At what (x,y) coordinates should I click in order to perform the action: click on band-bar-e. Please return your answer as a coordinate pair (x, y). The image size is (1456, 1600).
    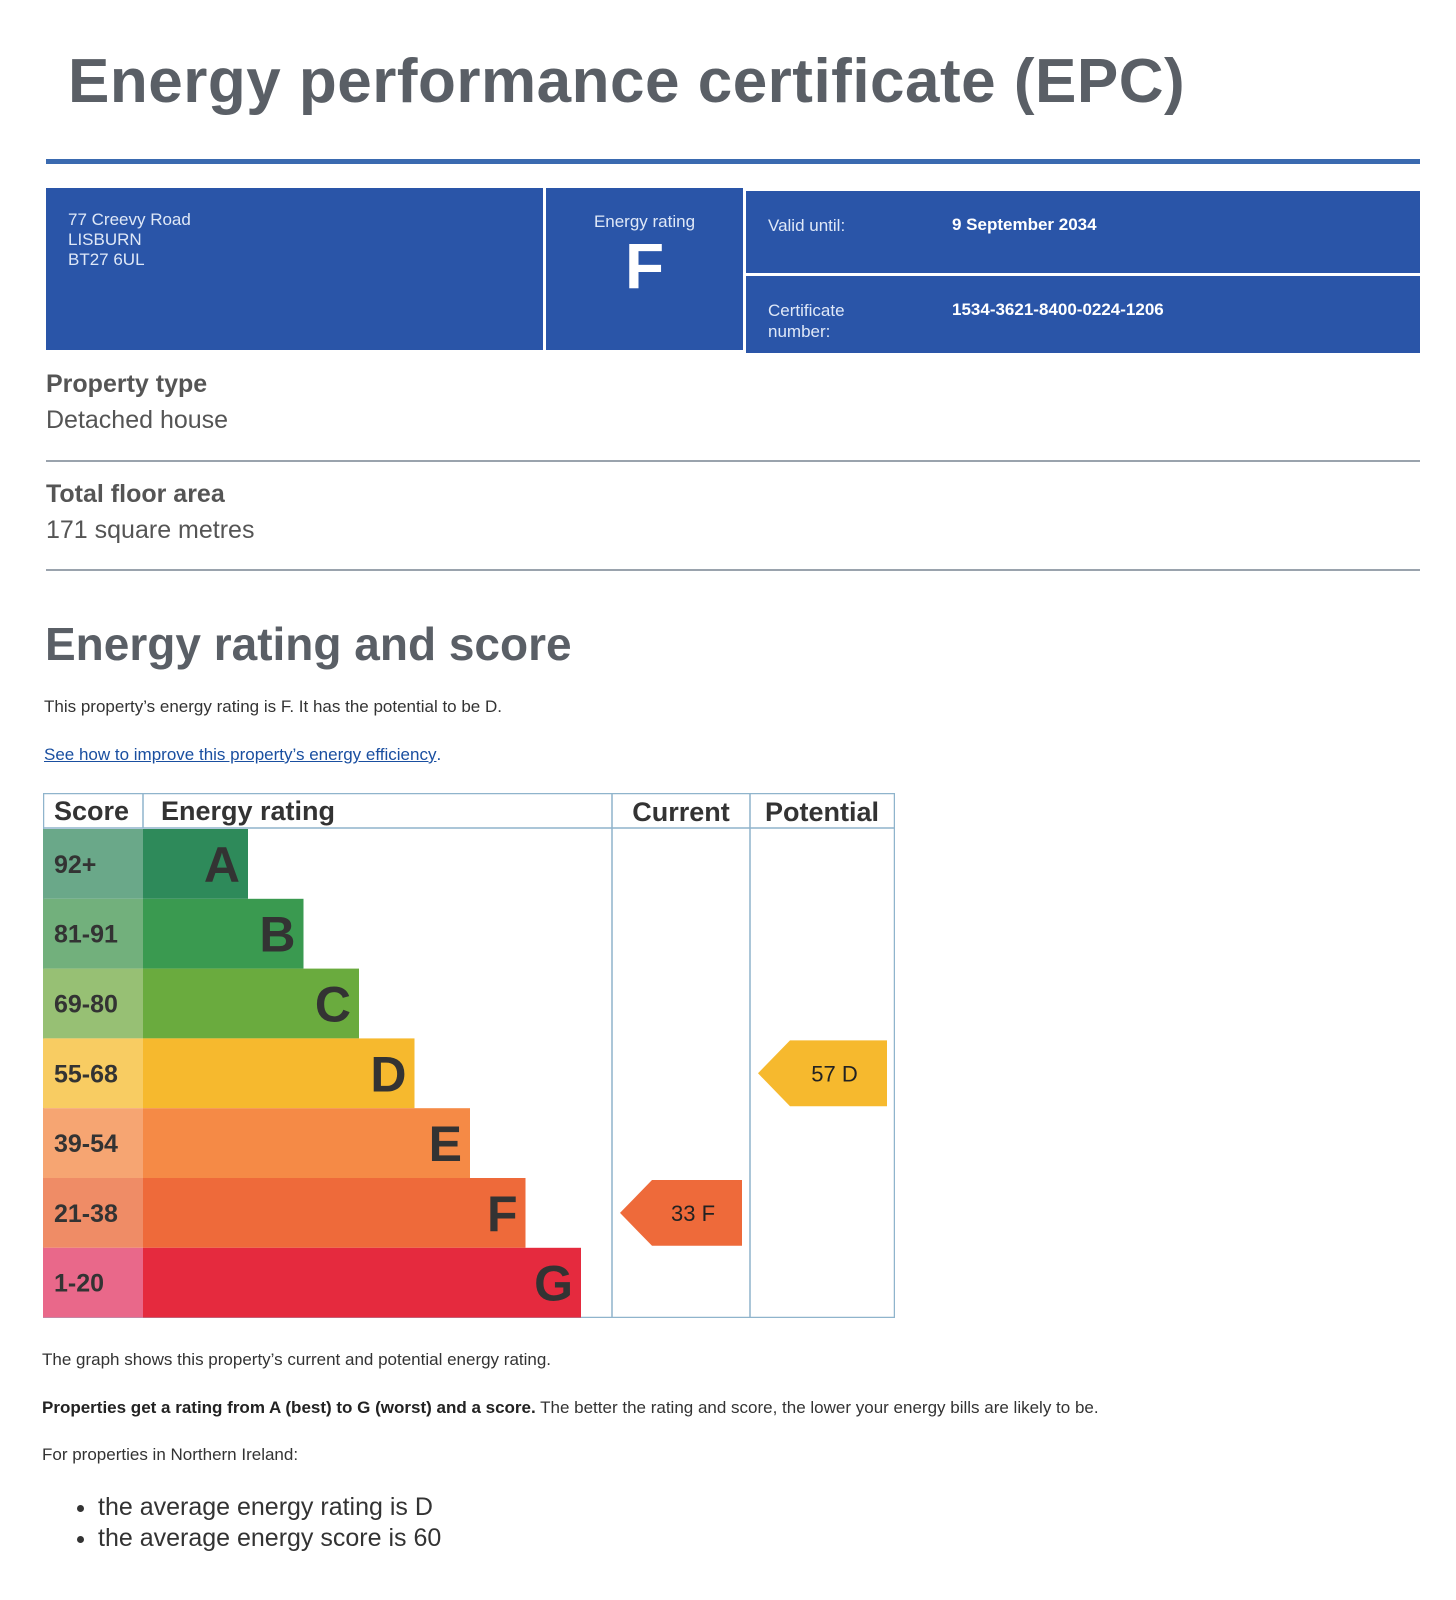
    Looking at the image, I should click on (306, 1143).